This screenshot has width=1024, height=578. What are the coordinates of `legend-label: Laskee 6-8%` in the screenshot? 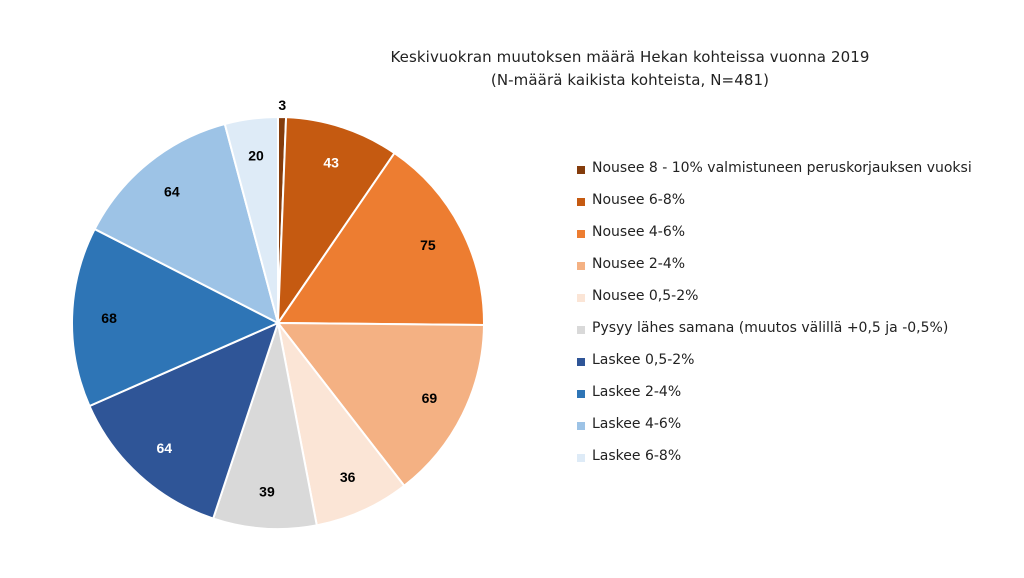 It's located at (637, 456).